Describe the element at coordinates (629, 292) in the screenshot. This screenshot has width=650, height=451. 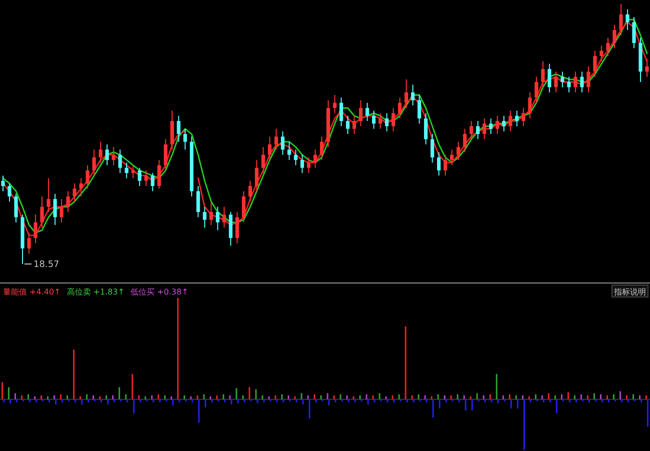
I see `text: 指标说明` at that location.